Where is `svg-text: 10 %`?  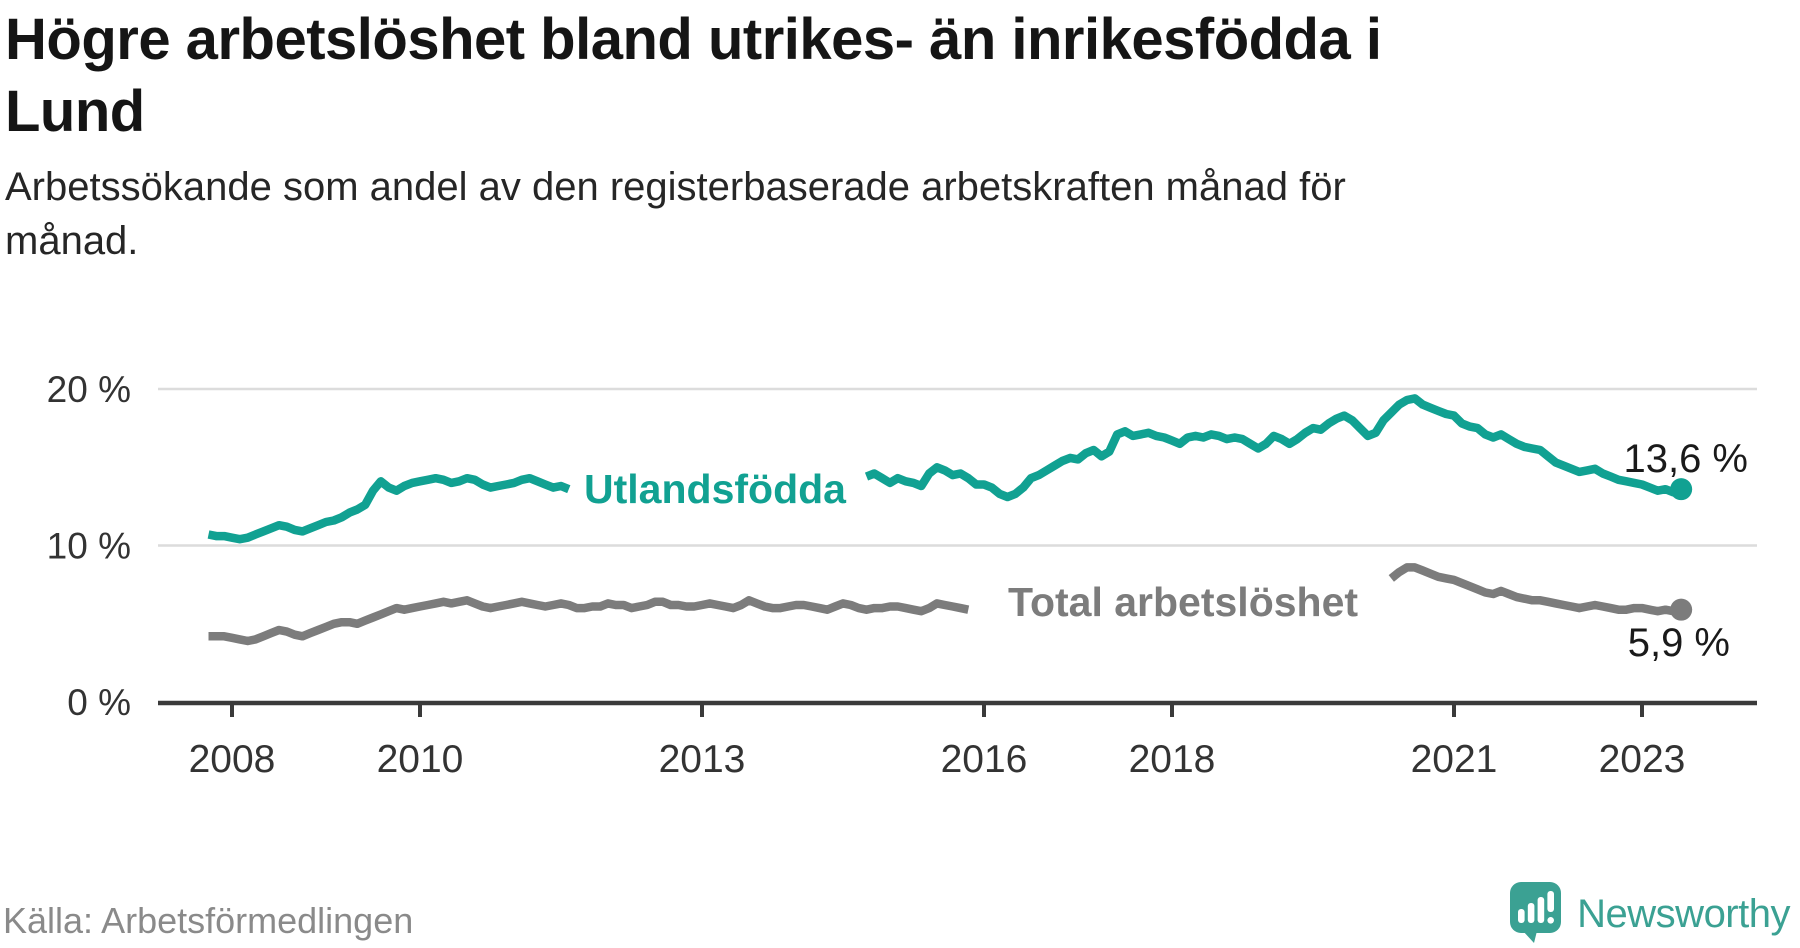
svg-text: 10 % is located at coordinates (89, 546).